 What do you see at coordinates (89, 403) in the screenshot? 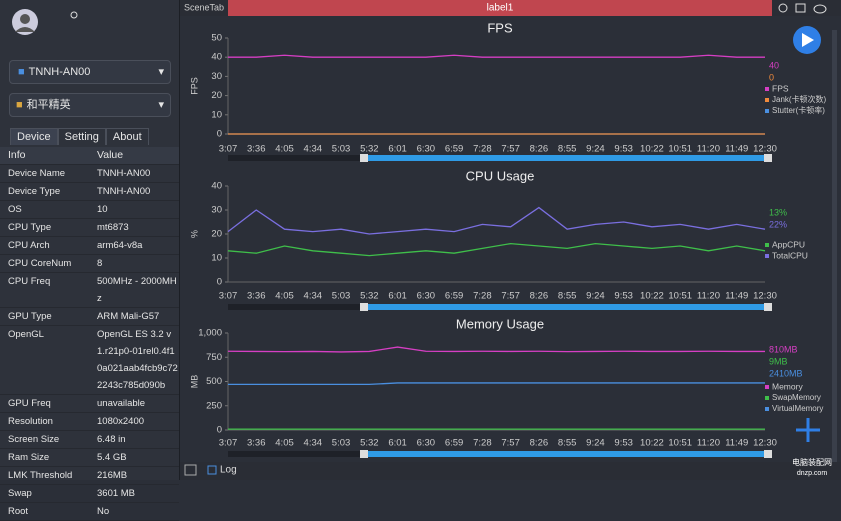
I see `table-row: GPU Freq unavailable` at bounding box center [89, 403].